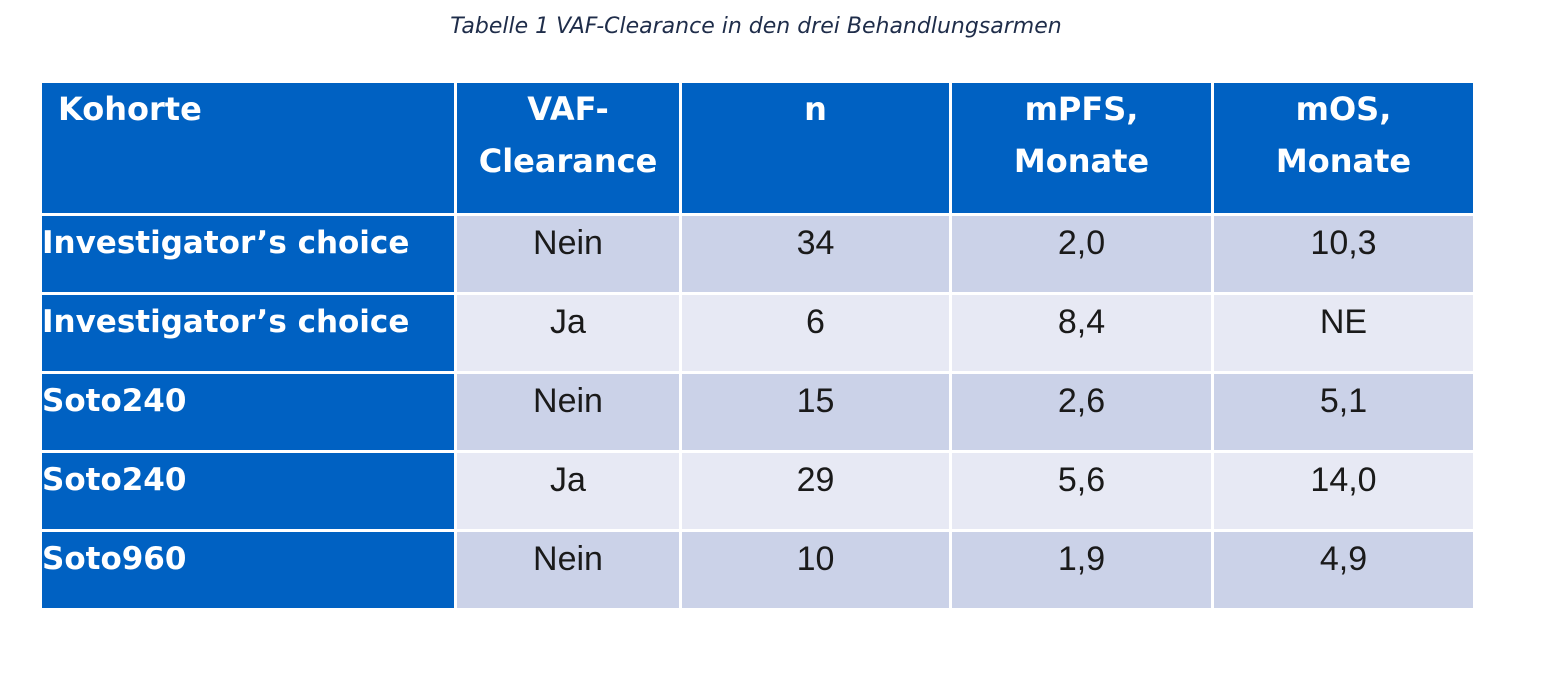  I want to click on cell-mpfs: 2,0, so click(1081, 254).